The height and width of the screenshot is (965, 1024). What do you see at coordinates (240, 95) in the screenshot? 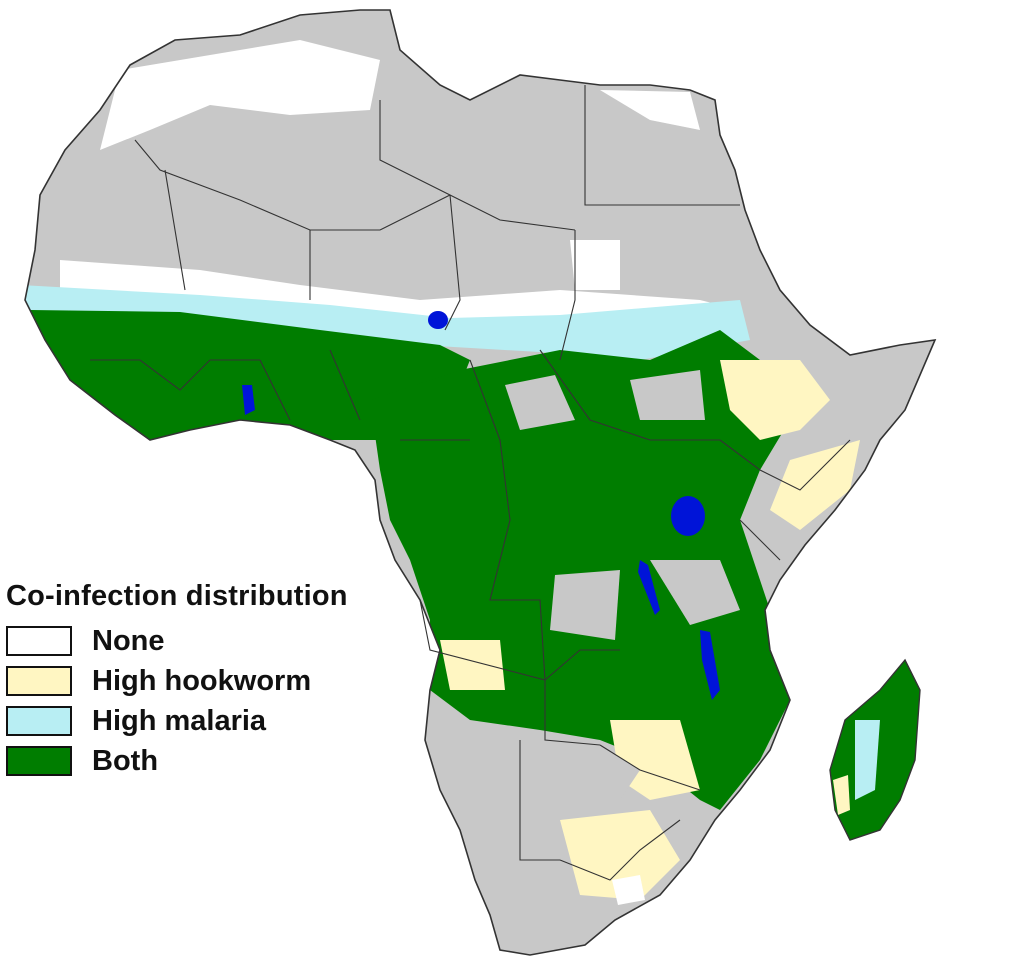
I see `none-region-sahara-north` at bounding box center [240, 95].